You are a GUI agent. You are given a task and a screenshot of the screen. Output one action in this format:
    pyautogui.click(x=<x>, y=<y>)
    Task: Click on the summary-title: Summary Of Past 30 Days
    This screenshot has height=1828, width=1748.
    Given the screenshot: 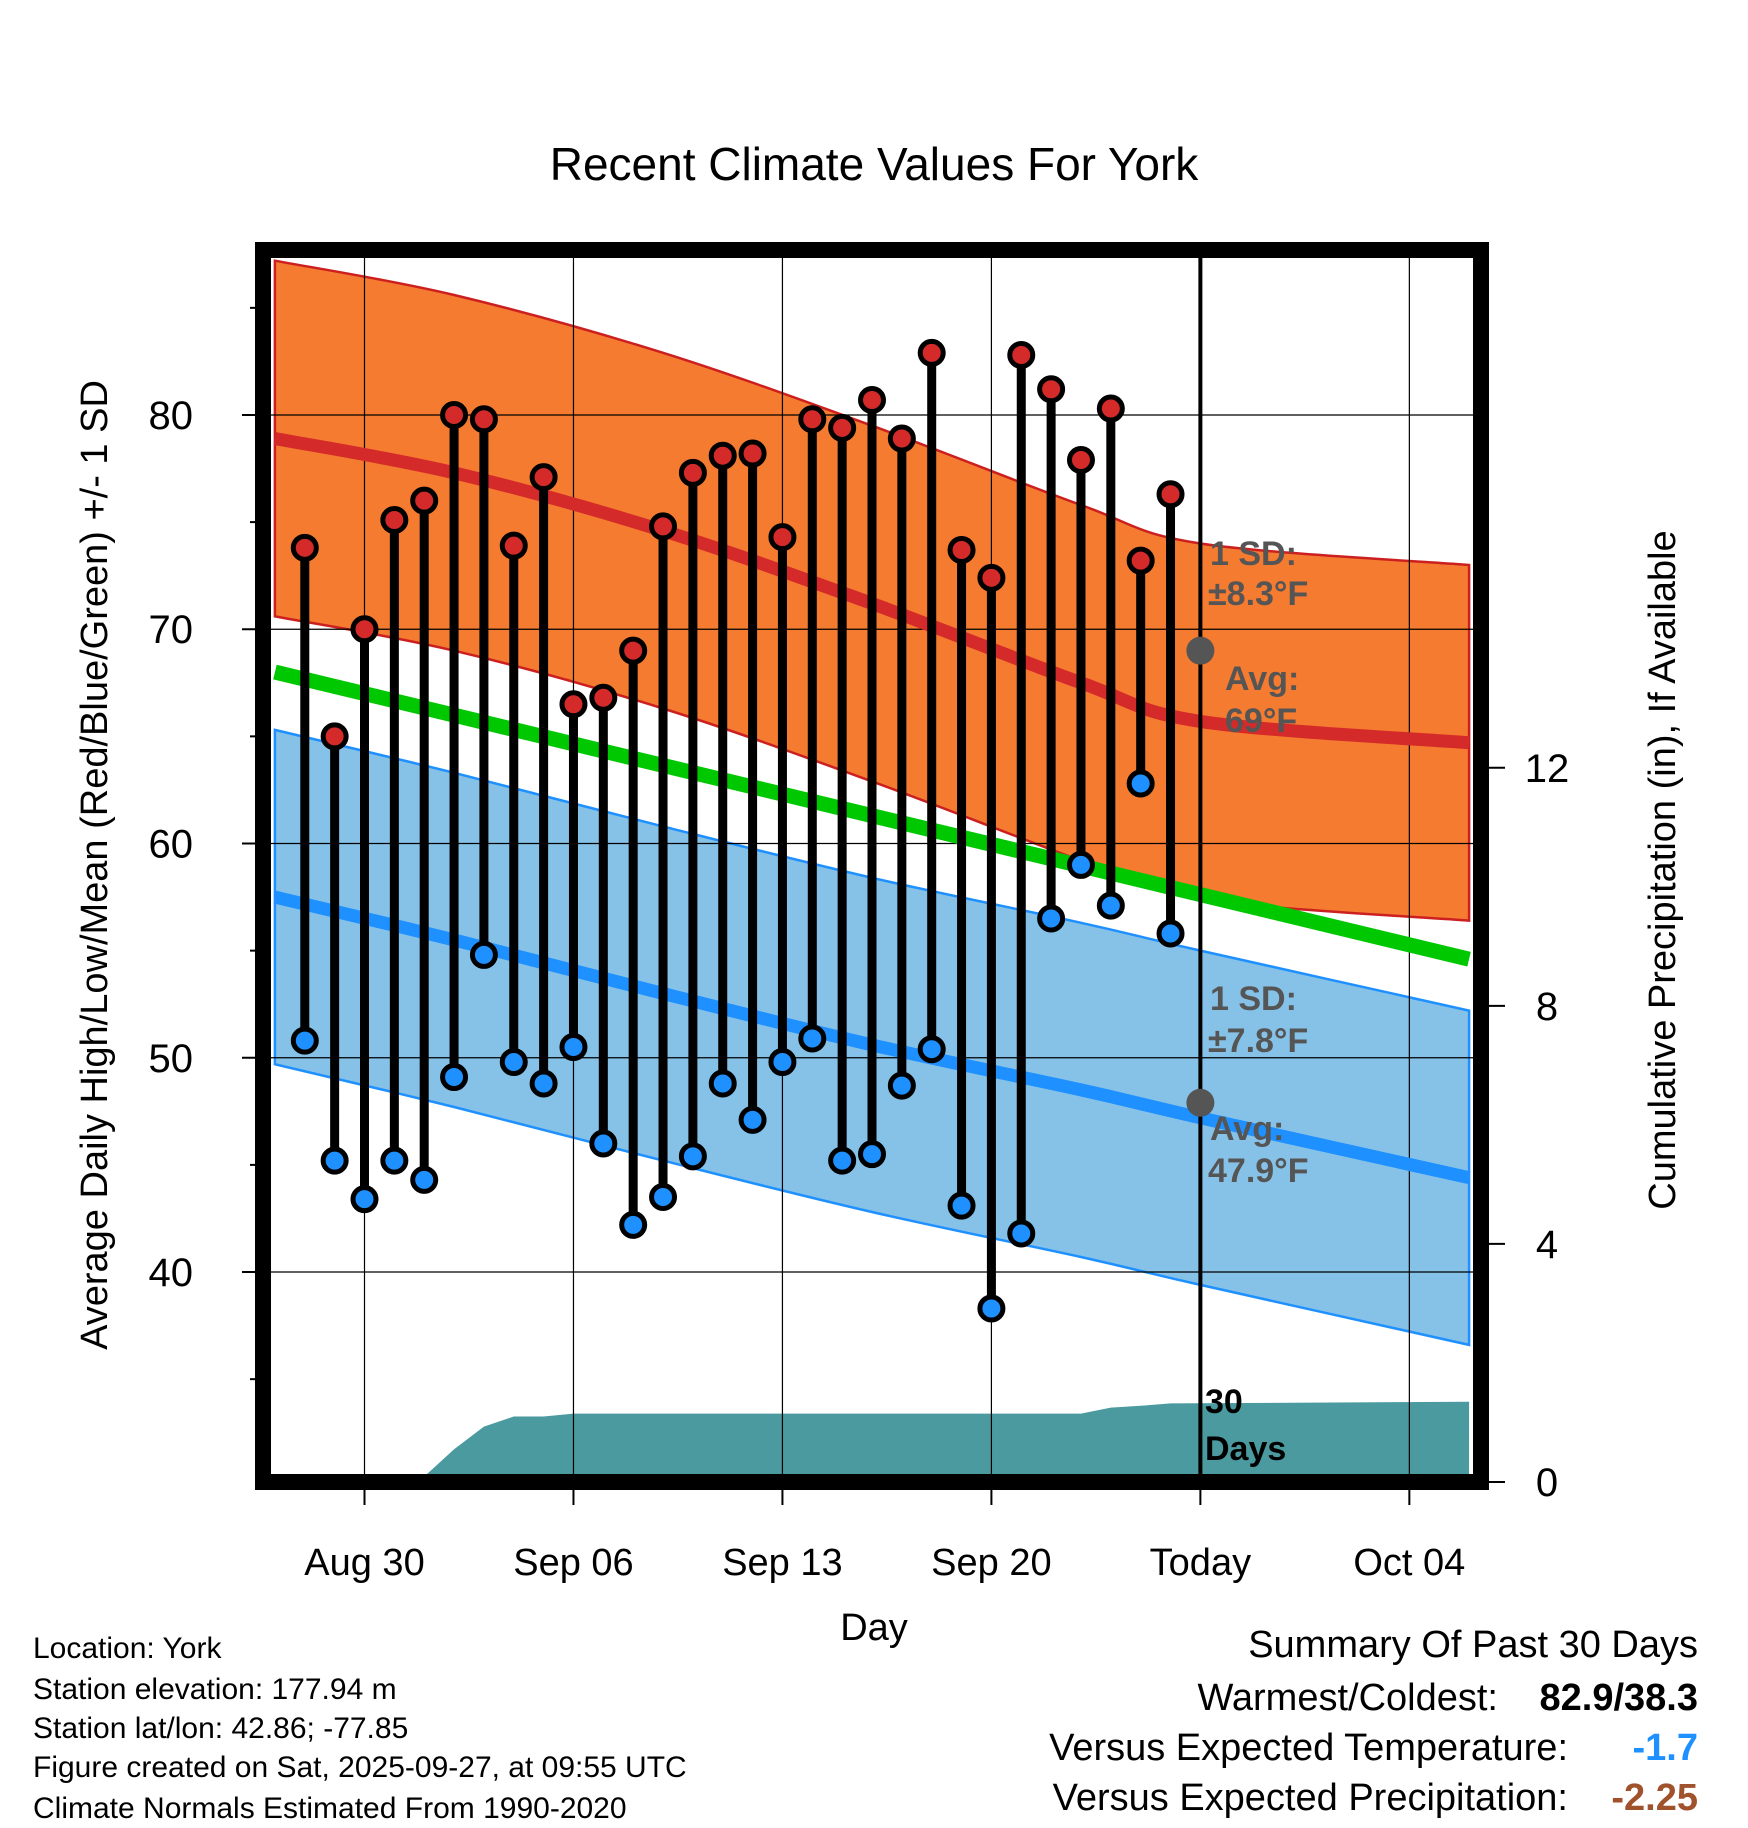 What is the action you would take?
    pyautogui.click(x=1473, y=1645)
    